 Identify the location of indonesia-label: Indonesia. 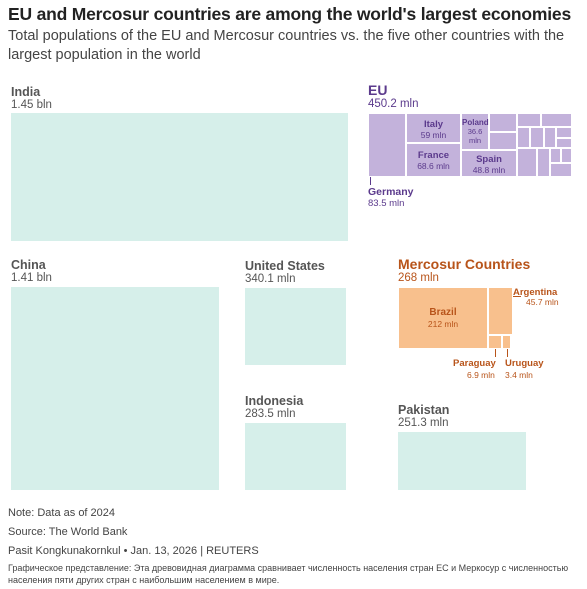
(274, 401).